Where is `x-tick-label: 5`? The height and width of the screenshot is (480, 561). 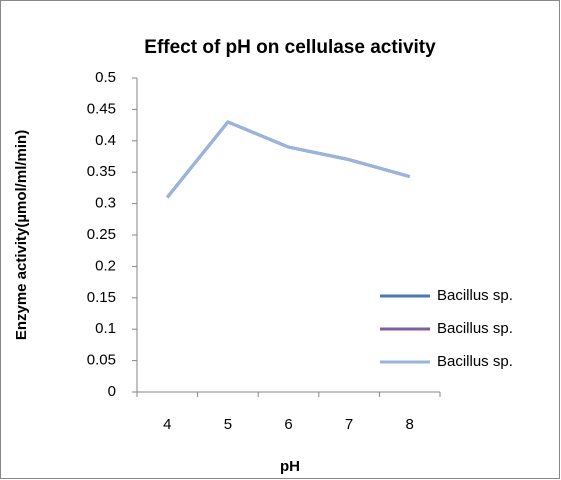 x-tick-label: 5 is located at coordinates (228, 424).